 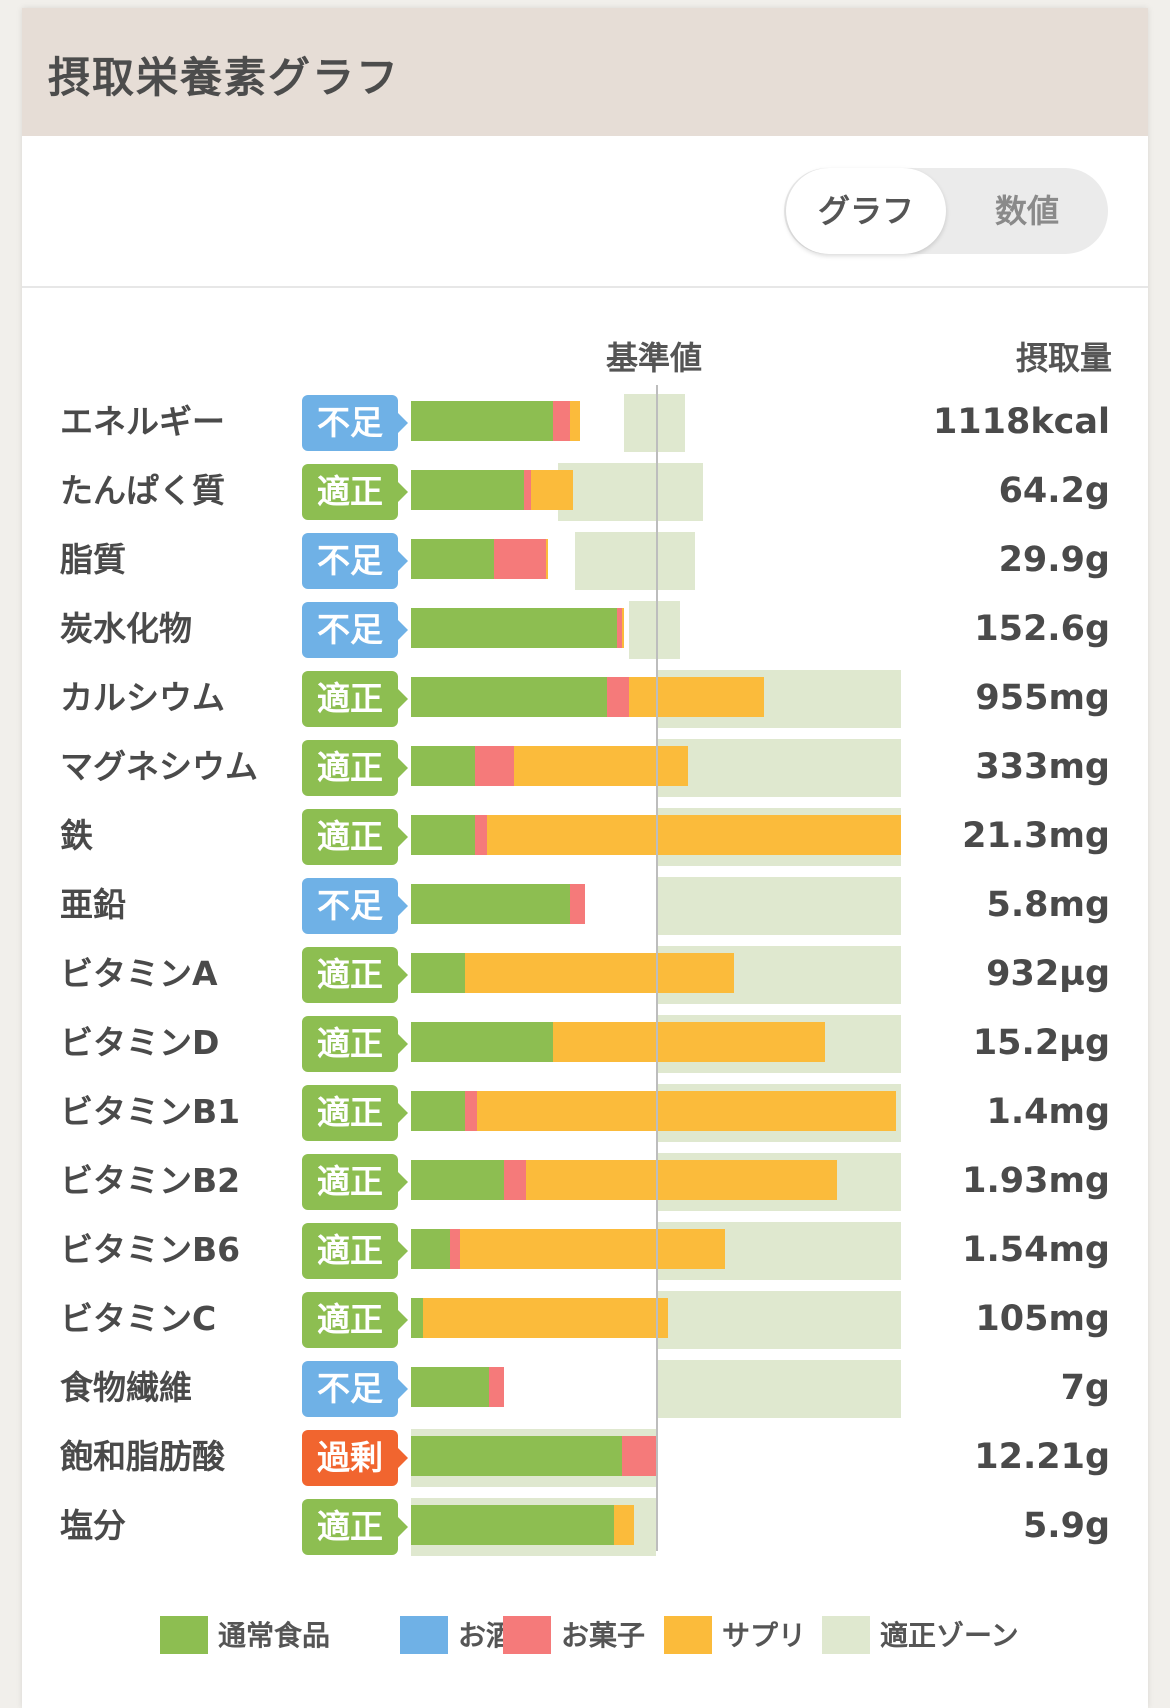 What do you see at coordinates (138, 1318) in the screenshot?
I see `nutrient-name: ビタミンC` at bounding box center [138, 1318].